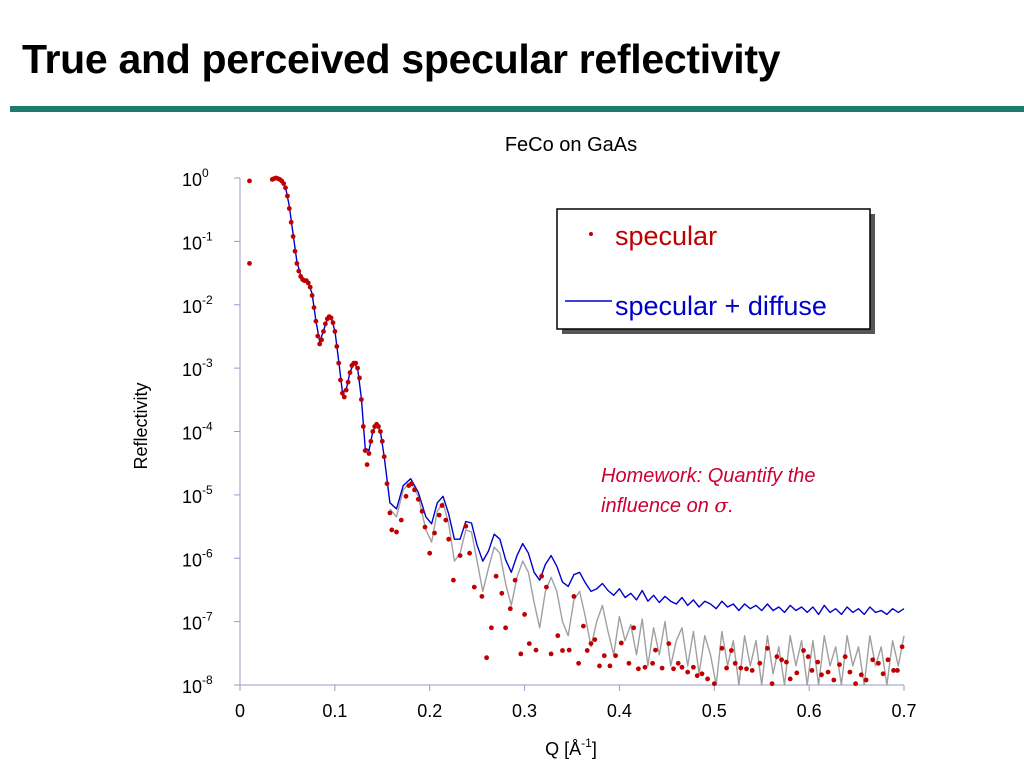 The height and width of the screenshot is (768, 1024). Describe the element at coordinates (591, 234) in the screenshot. I see `legend-specular-marker` at that location.